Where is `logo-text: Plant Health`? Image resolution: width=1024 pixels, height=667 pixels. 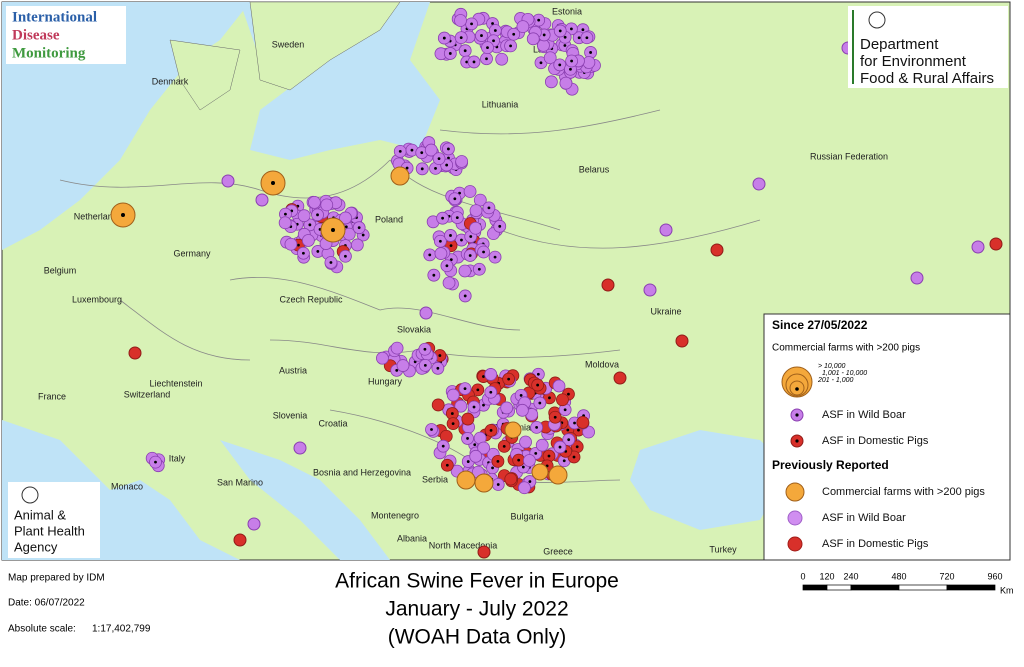 logo-text: Plant Health is located at coordinates (49, 530).